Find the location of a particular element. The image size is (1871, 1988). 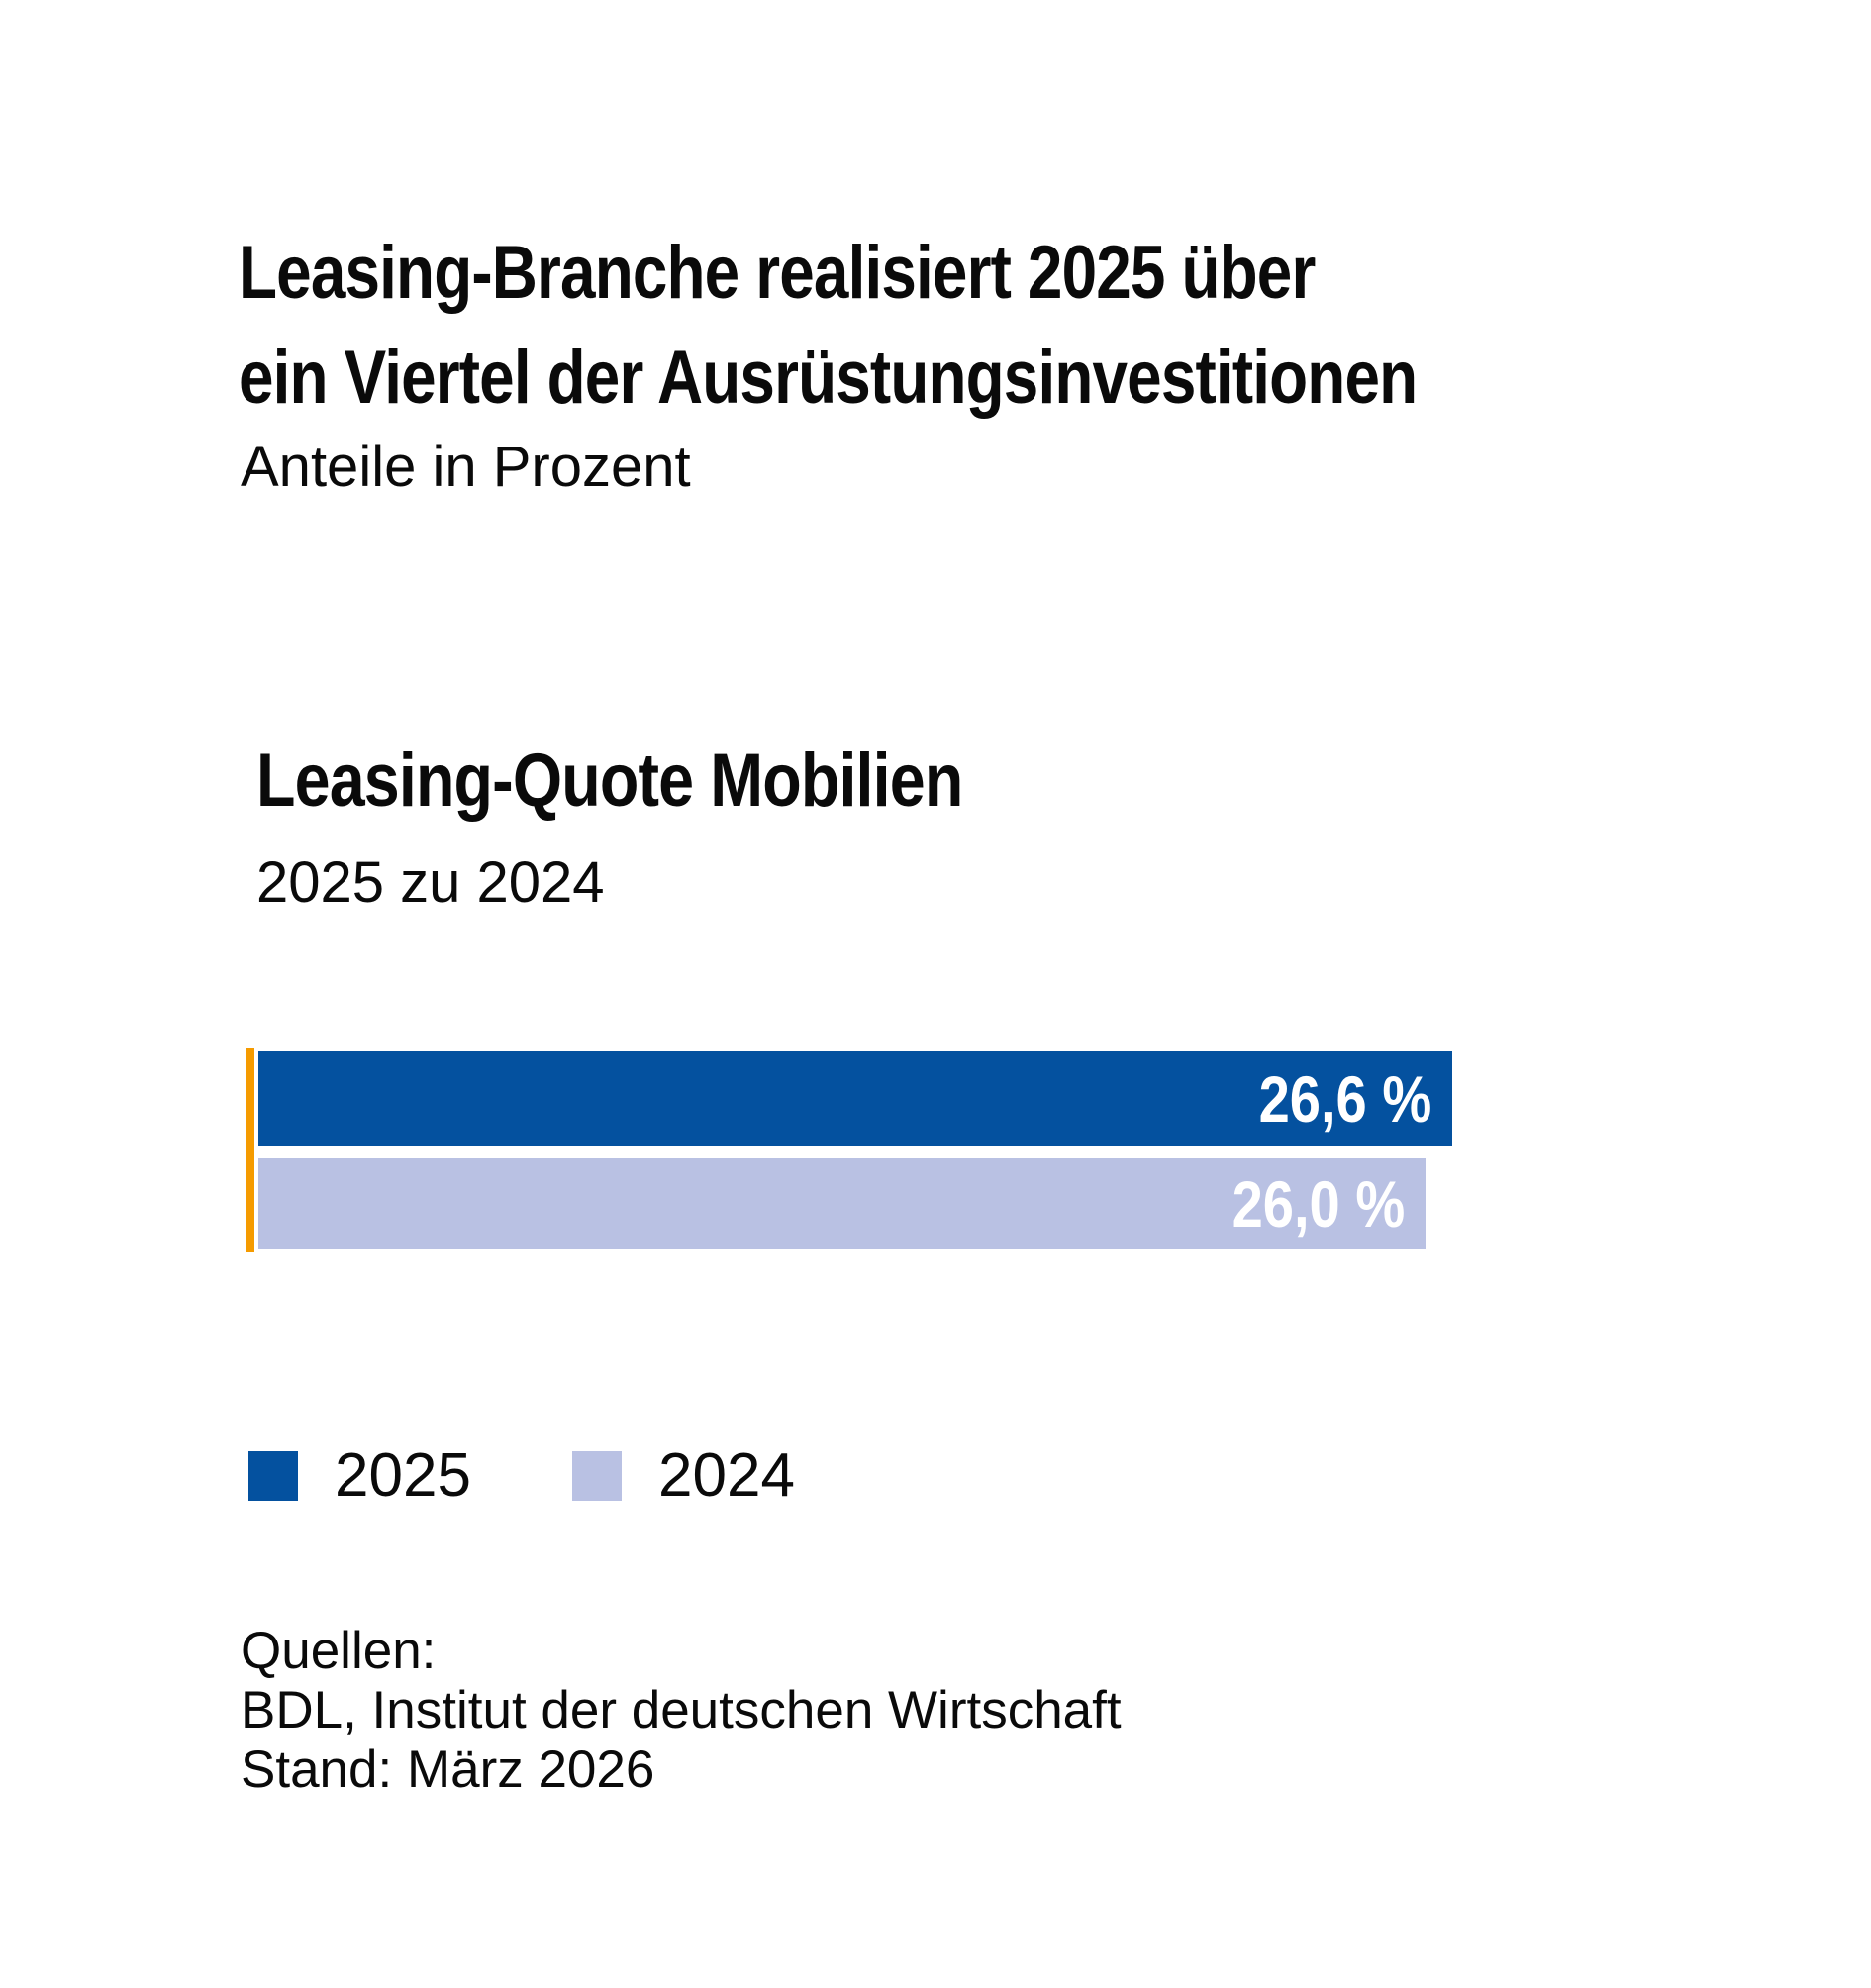

legend-label-2025: 2025 is located at coordinates (403, 1475).